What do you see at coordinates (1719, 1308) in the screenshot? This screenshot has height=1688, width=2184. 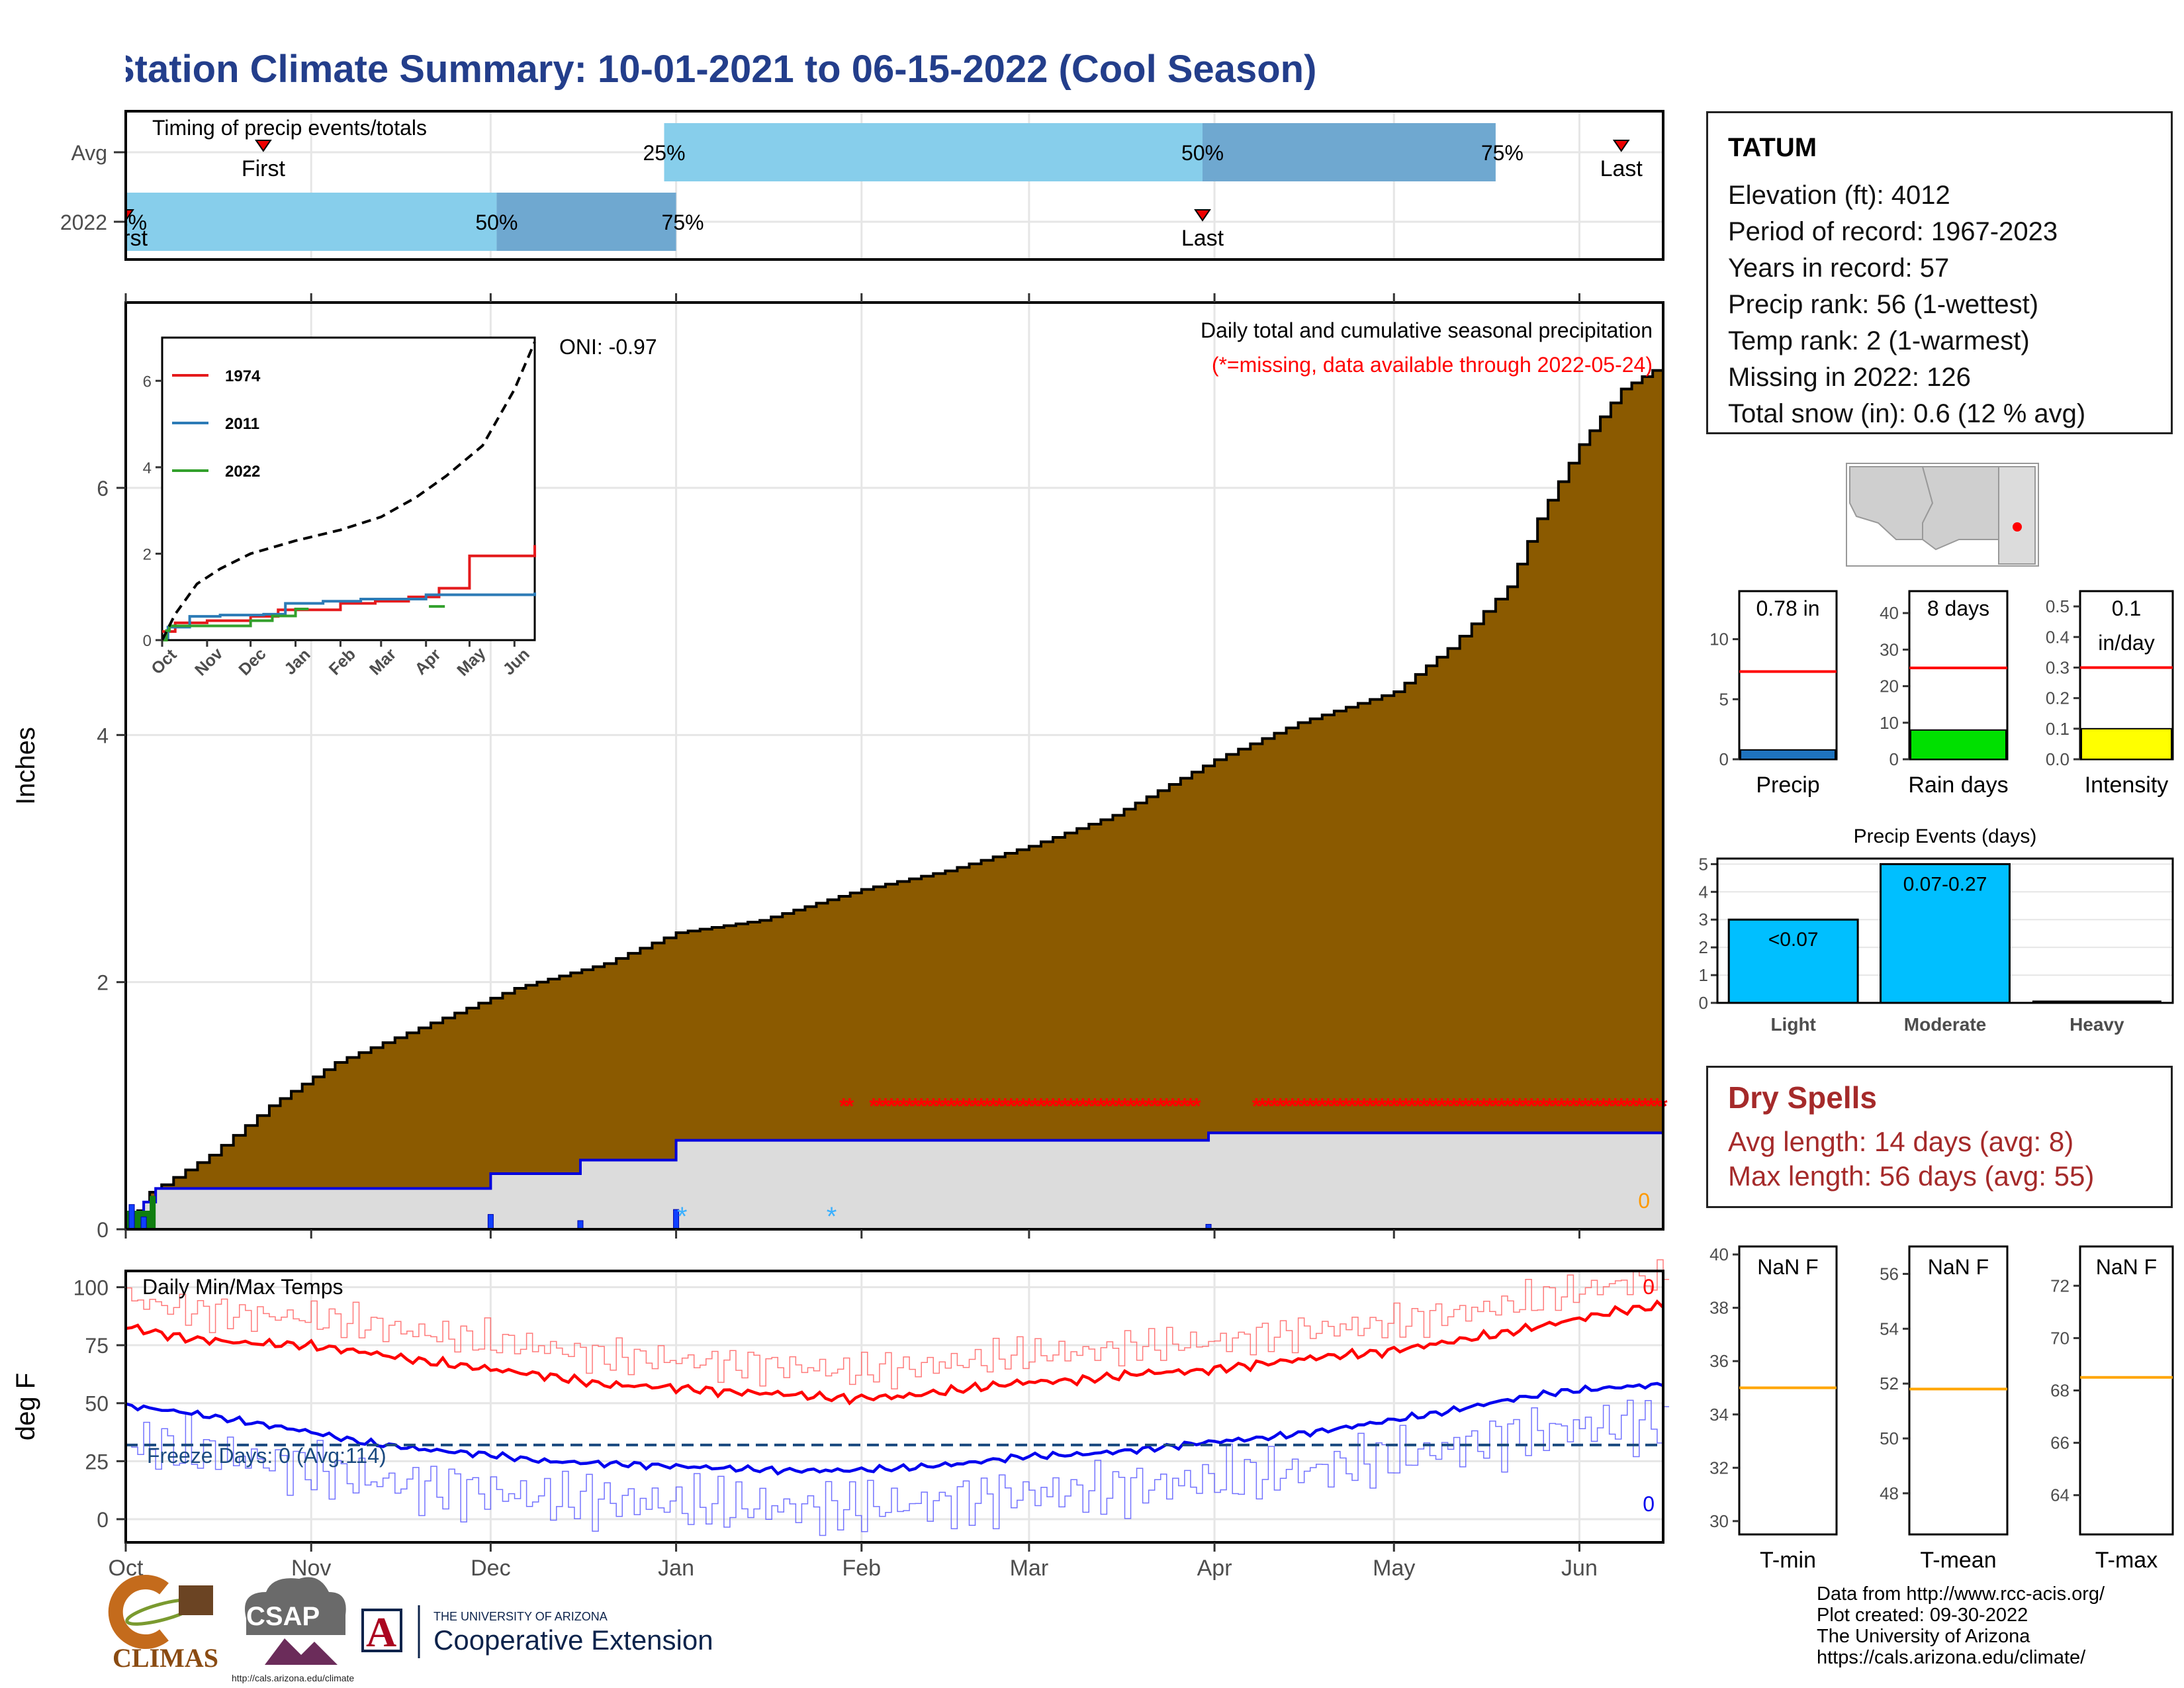 I see `temp-gauge-y-tick-label: 38` at bounding box center [1719, 1308].